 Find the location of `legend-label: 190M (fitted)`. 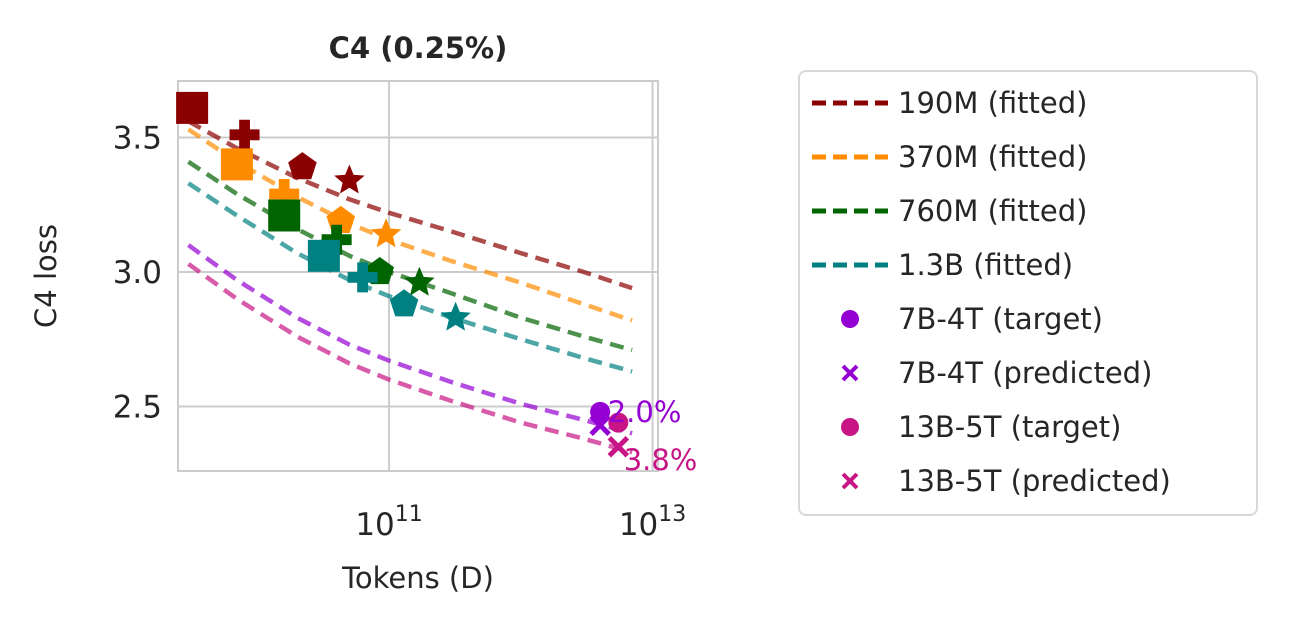

legend-label: 190M (fitted) is located at coordinates (993, 103).